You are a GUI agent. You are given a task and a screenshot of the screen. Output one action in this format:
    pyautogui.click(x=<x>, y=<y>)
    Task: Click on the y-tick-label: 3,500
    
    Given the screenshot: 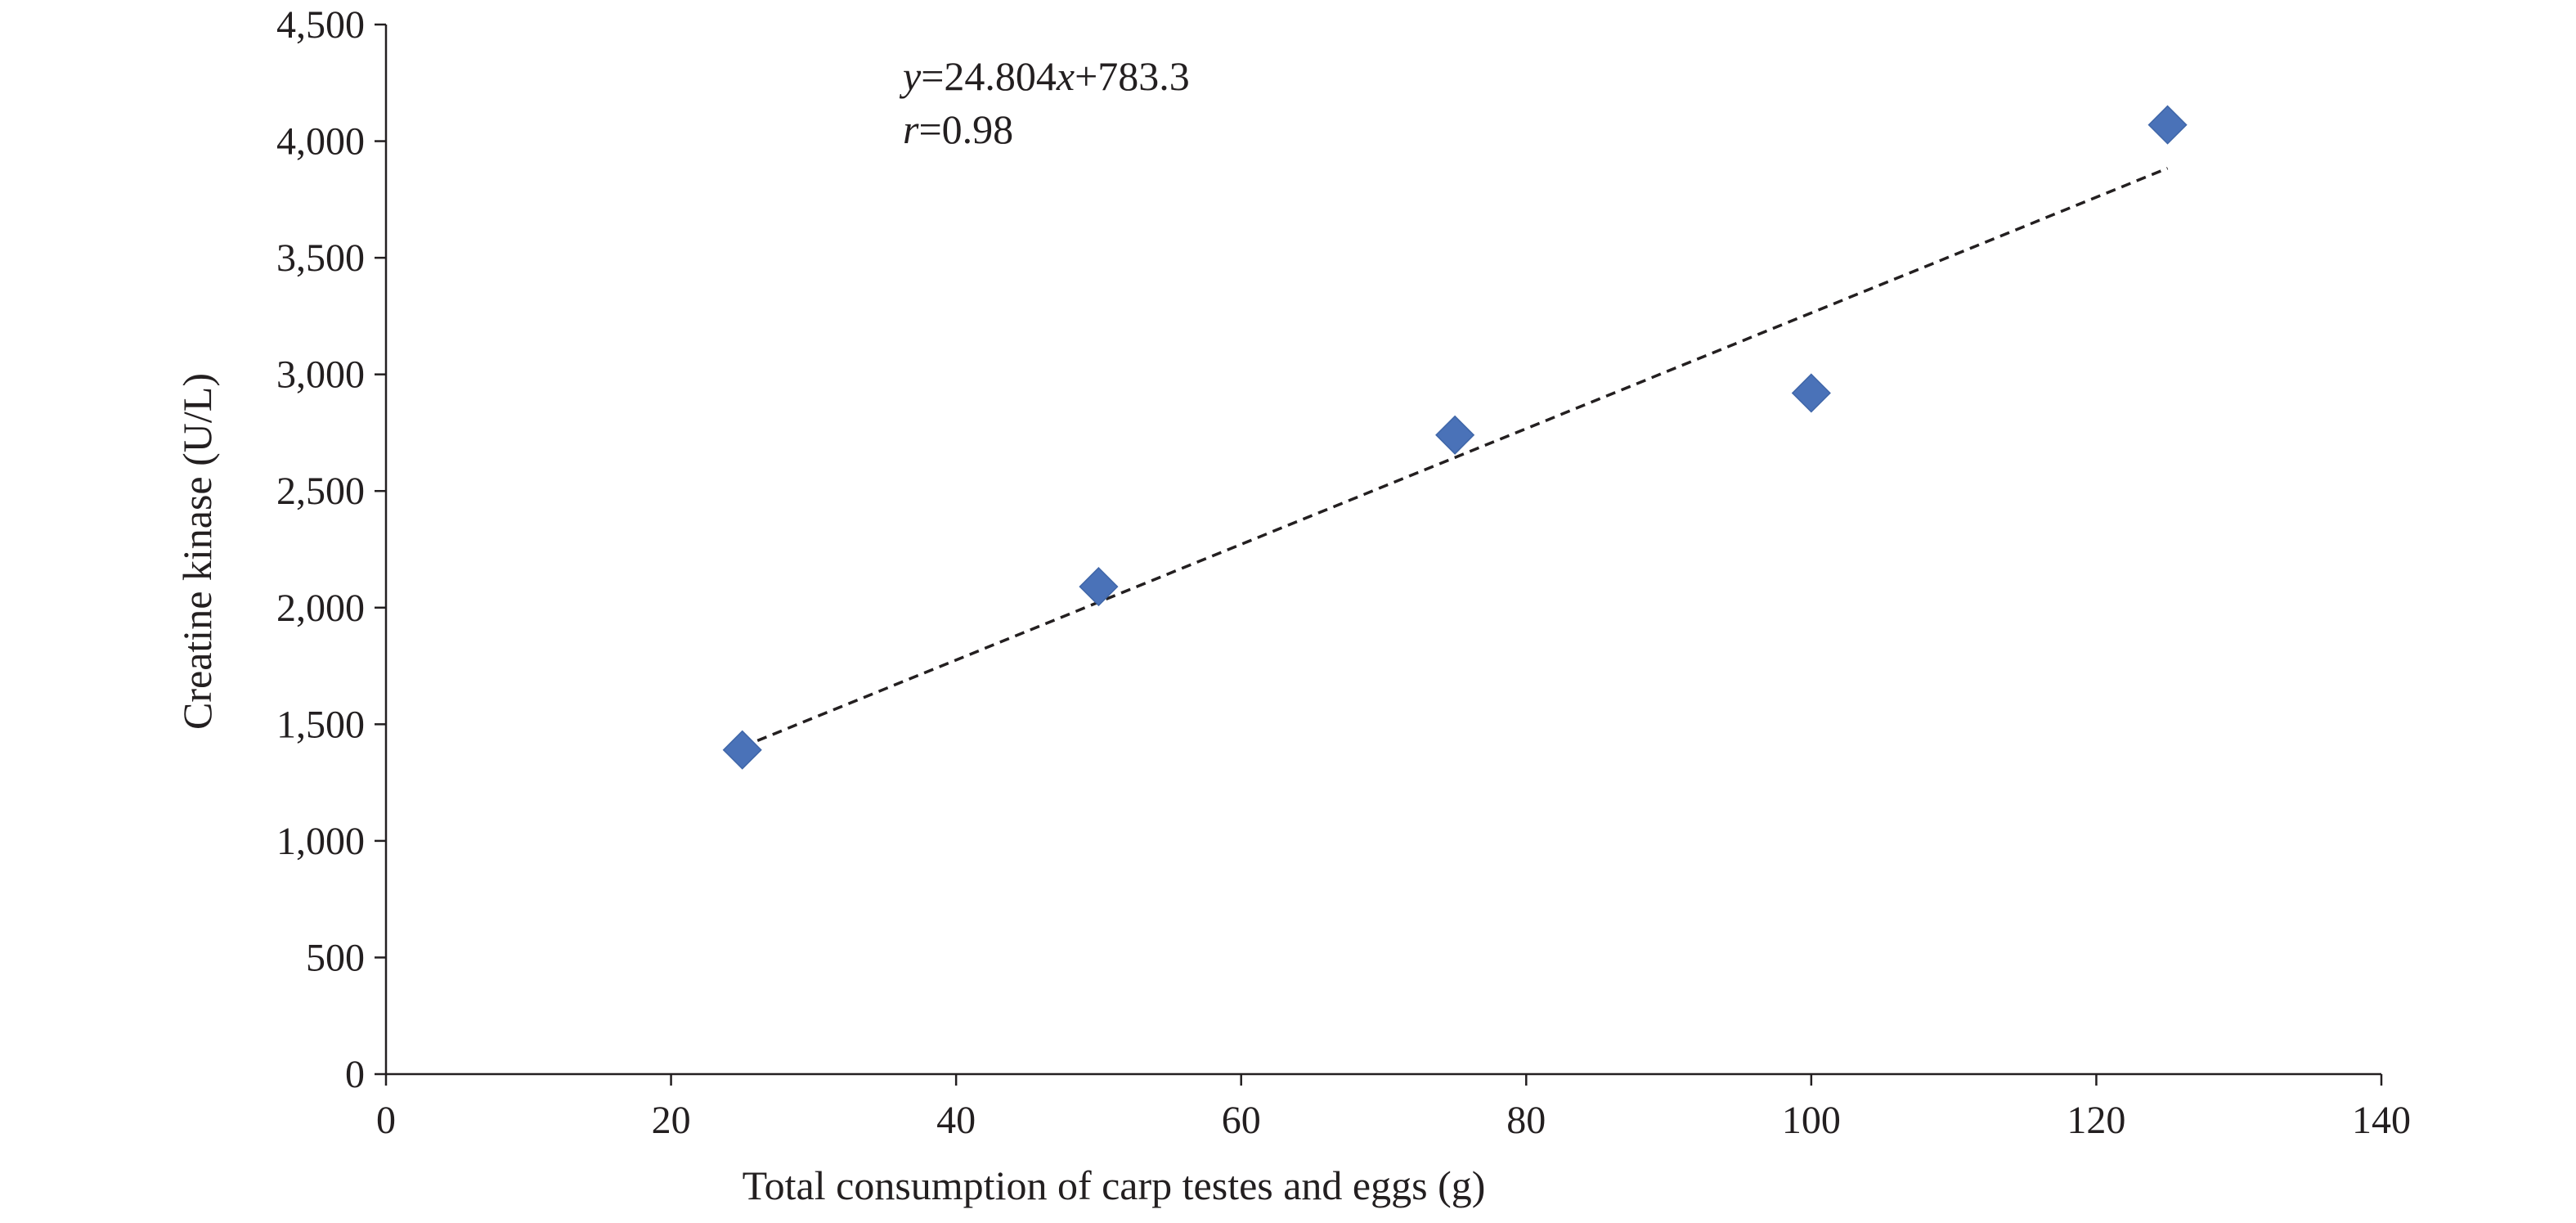 What is the action you would take?
    pyautogui.click(x=320, y=258)
    